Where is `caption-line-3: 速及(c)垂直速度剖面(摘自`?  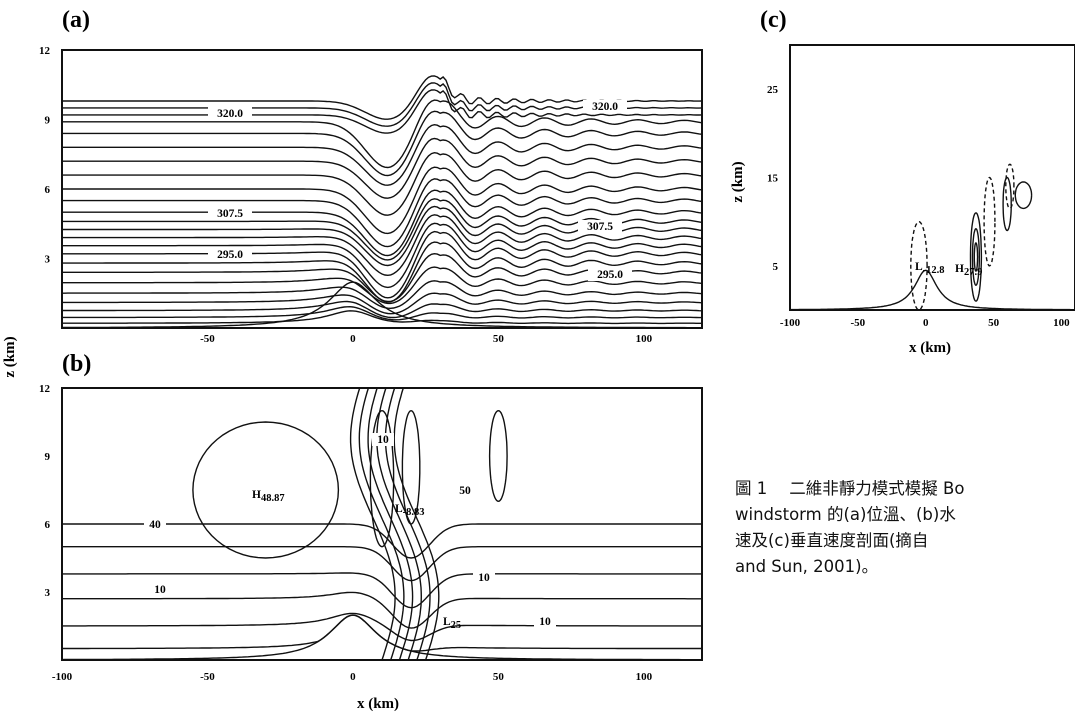 caption-line-3: 速及(c)垂直速度剖面(摘自 is located at coordinates (832, 540).